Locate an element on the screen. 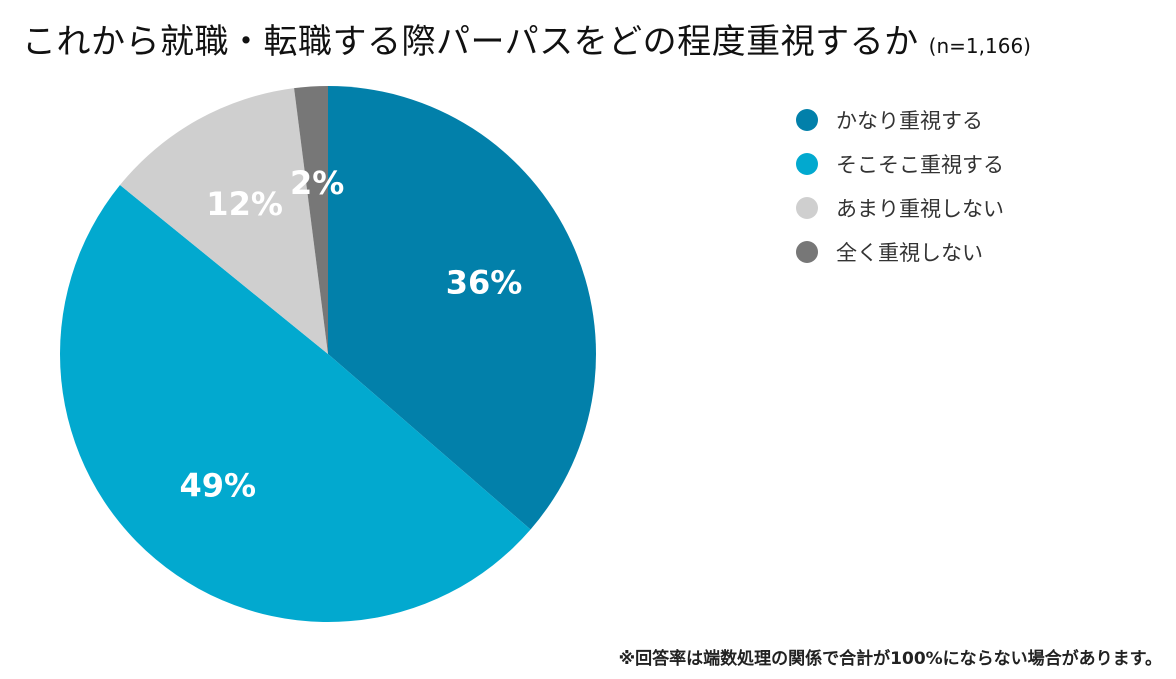  footnote: ※回答率は端数処理の関係で合計が100%にならない場合があります。 is located at coordinates (890, 659).